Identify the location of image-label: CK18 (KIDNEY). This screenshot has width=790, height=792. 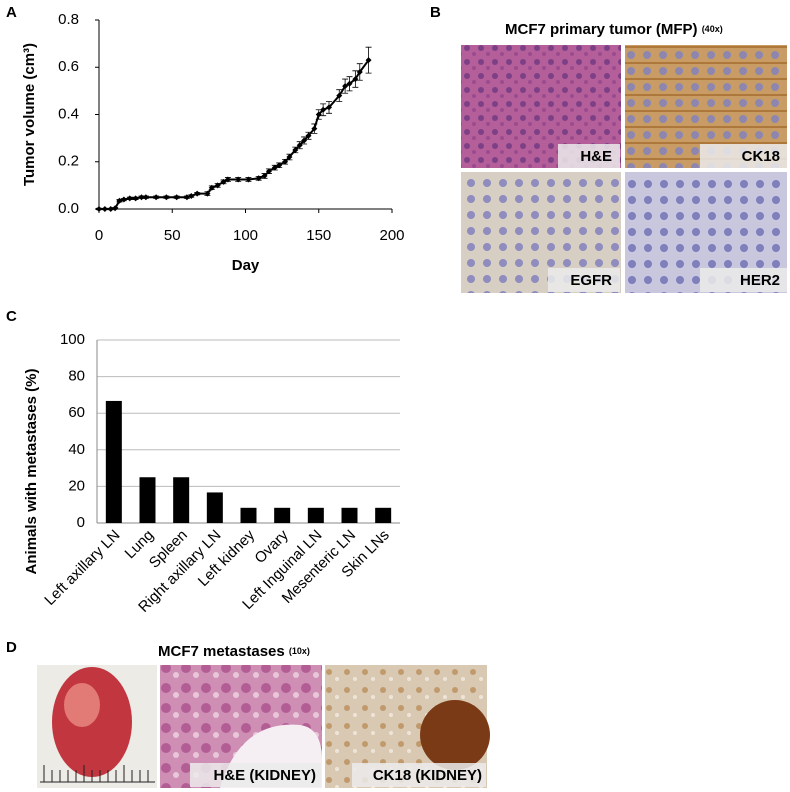
(427, 775).